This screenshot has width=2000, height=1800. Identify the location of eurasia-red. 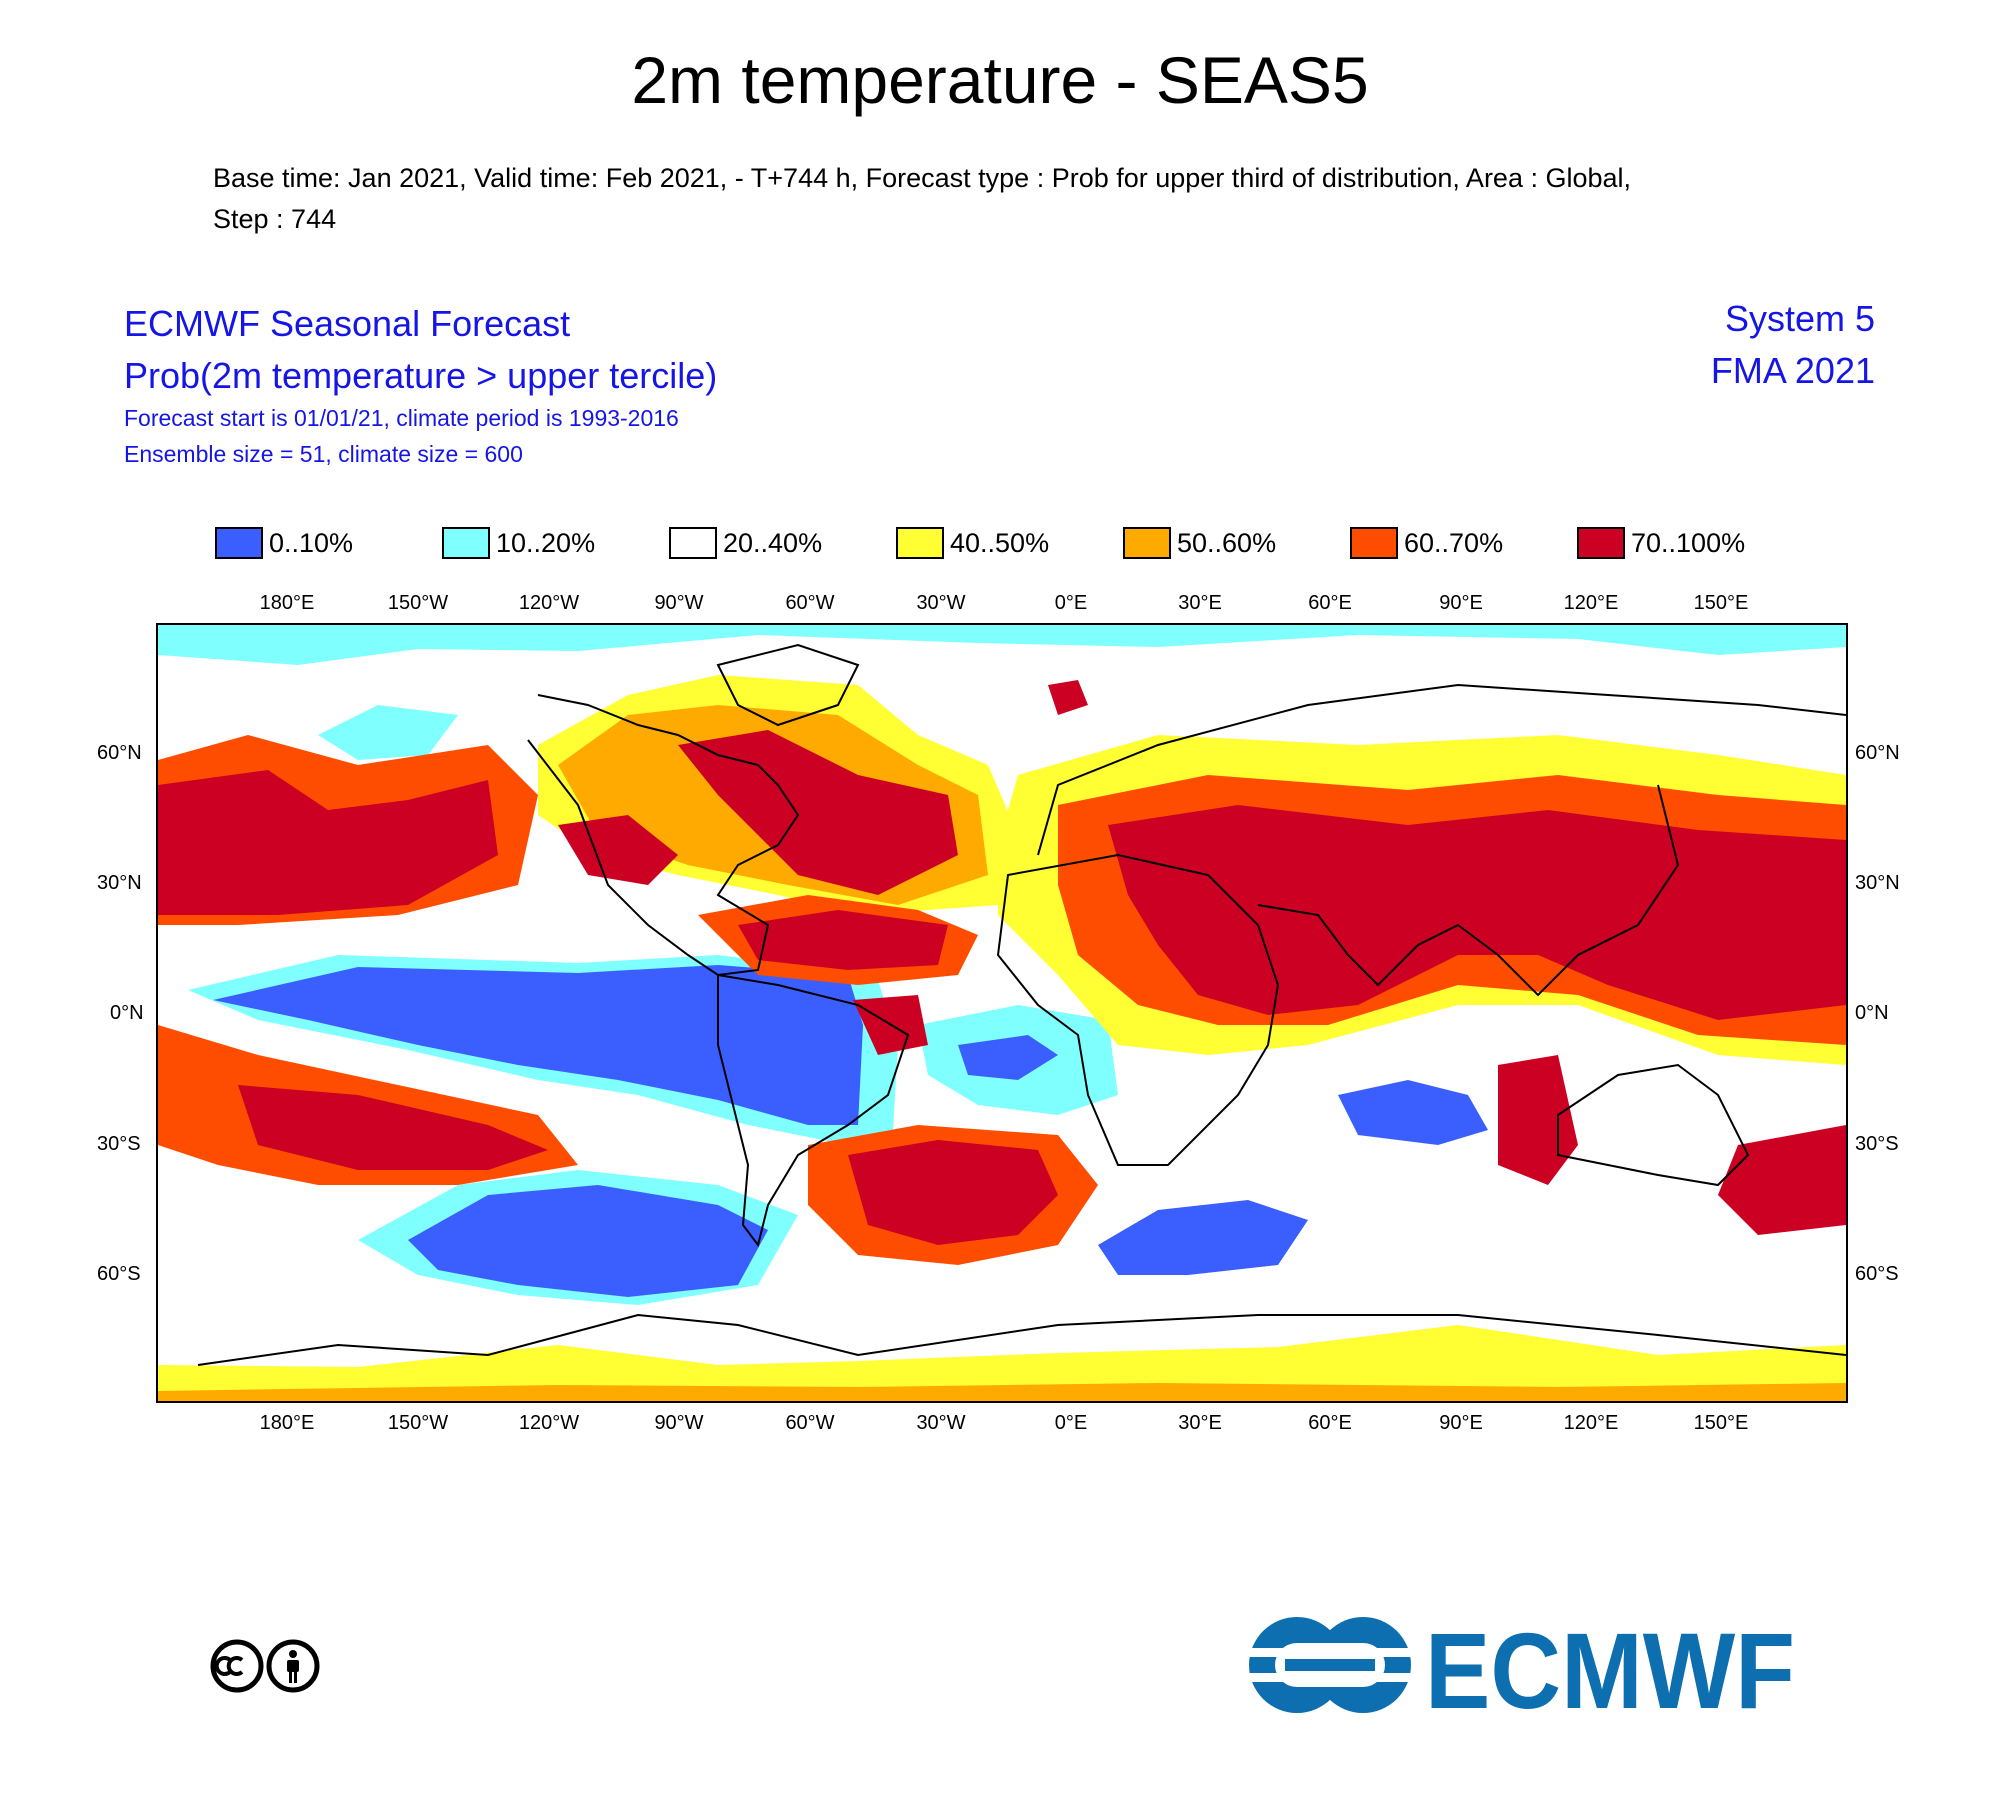
(1477, 912).